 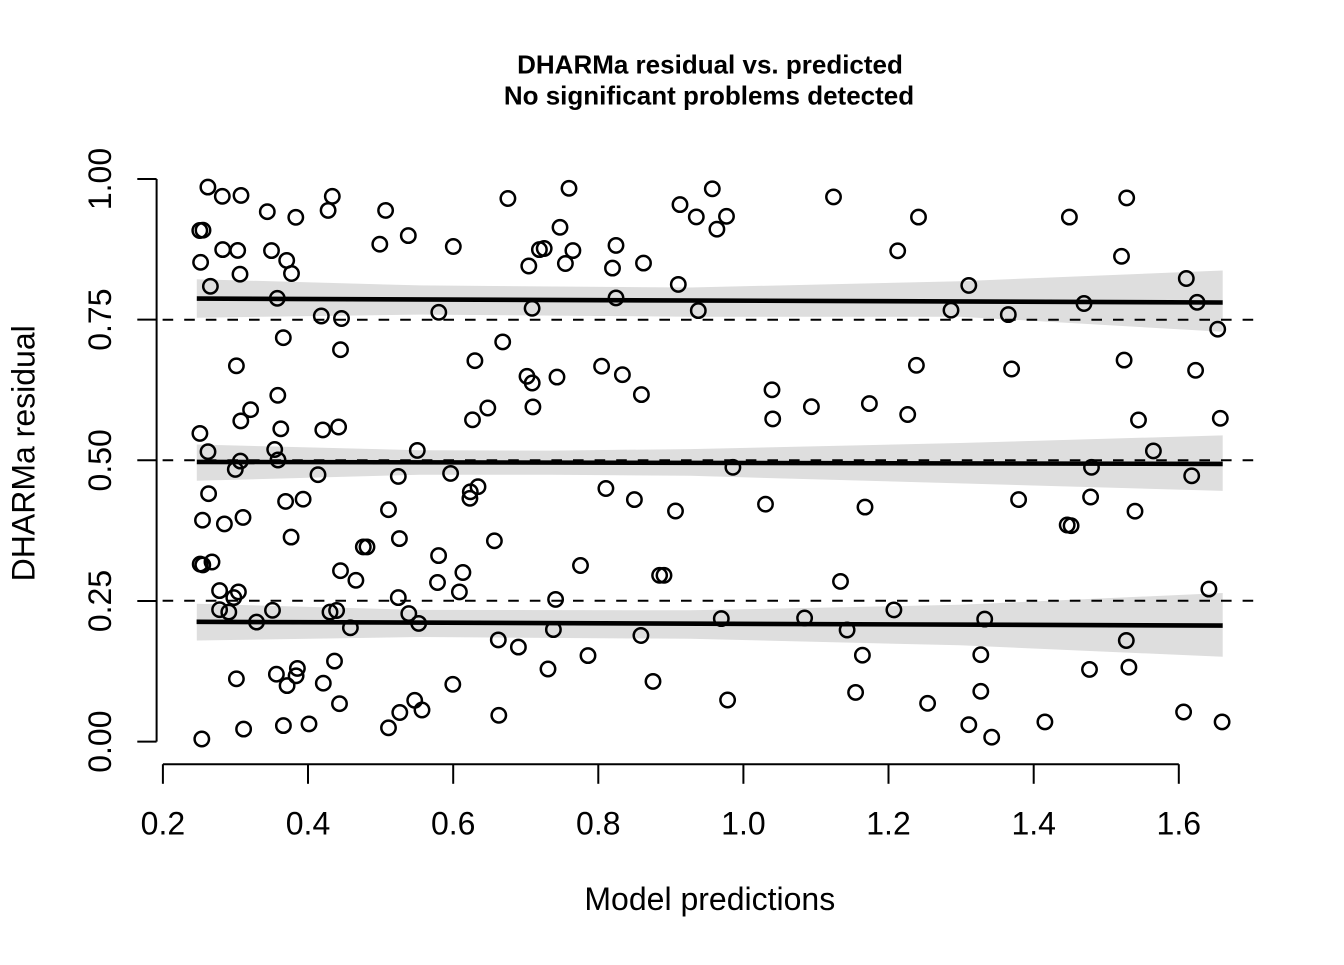 I want to click on svg-text: 1.6, so click(x=1179, y=824).